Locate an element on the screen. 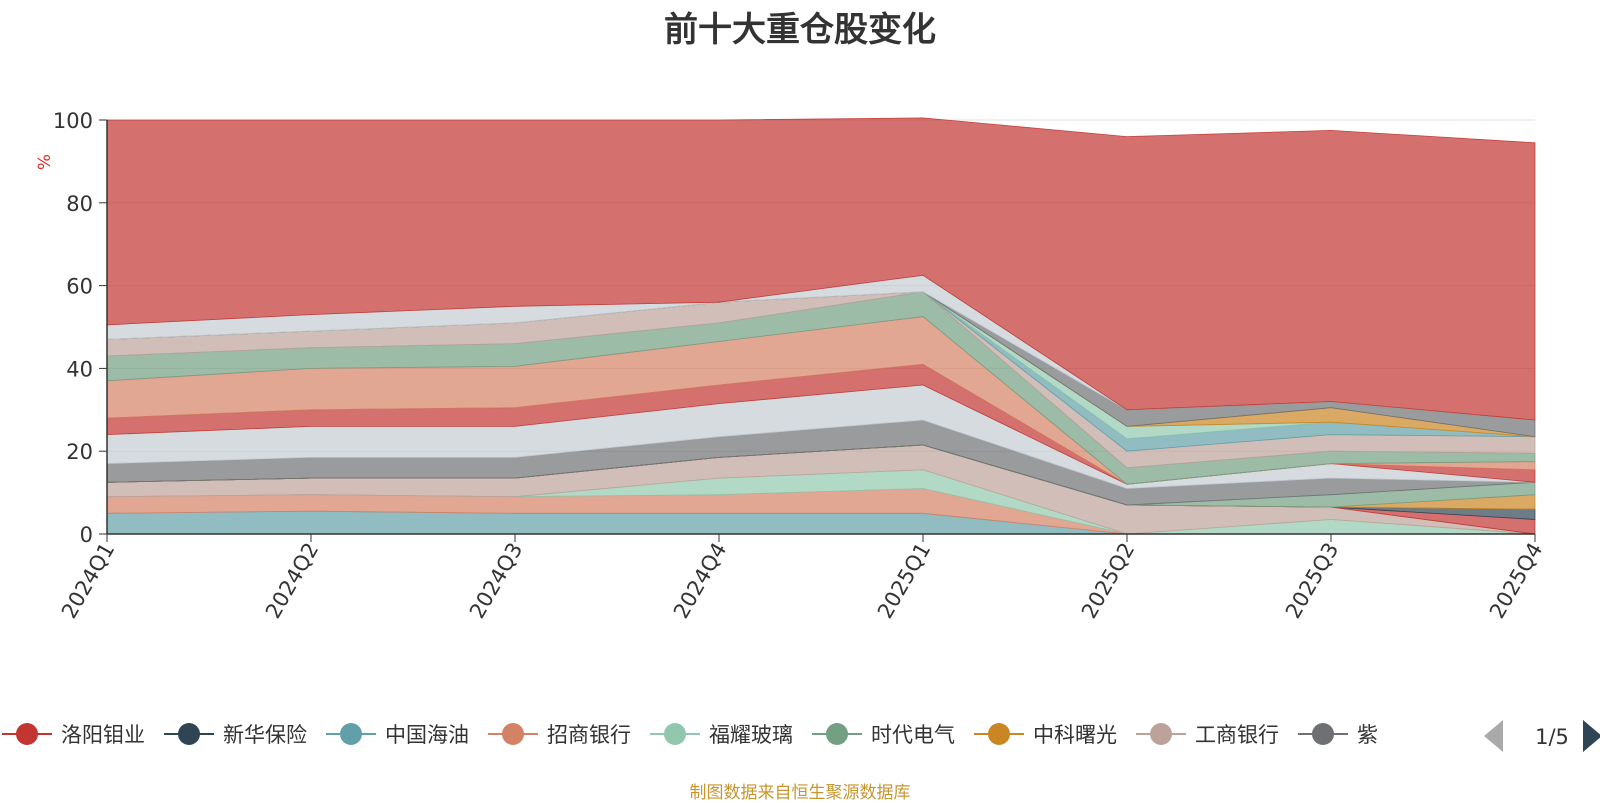  legend-item: 福耀玻璃 is located at coordinates (721, 735).